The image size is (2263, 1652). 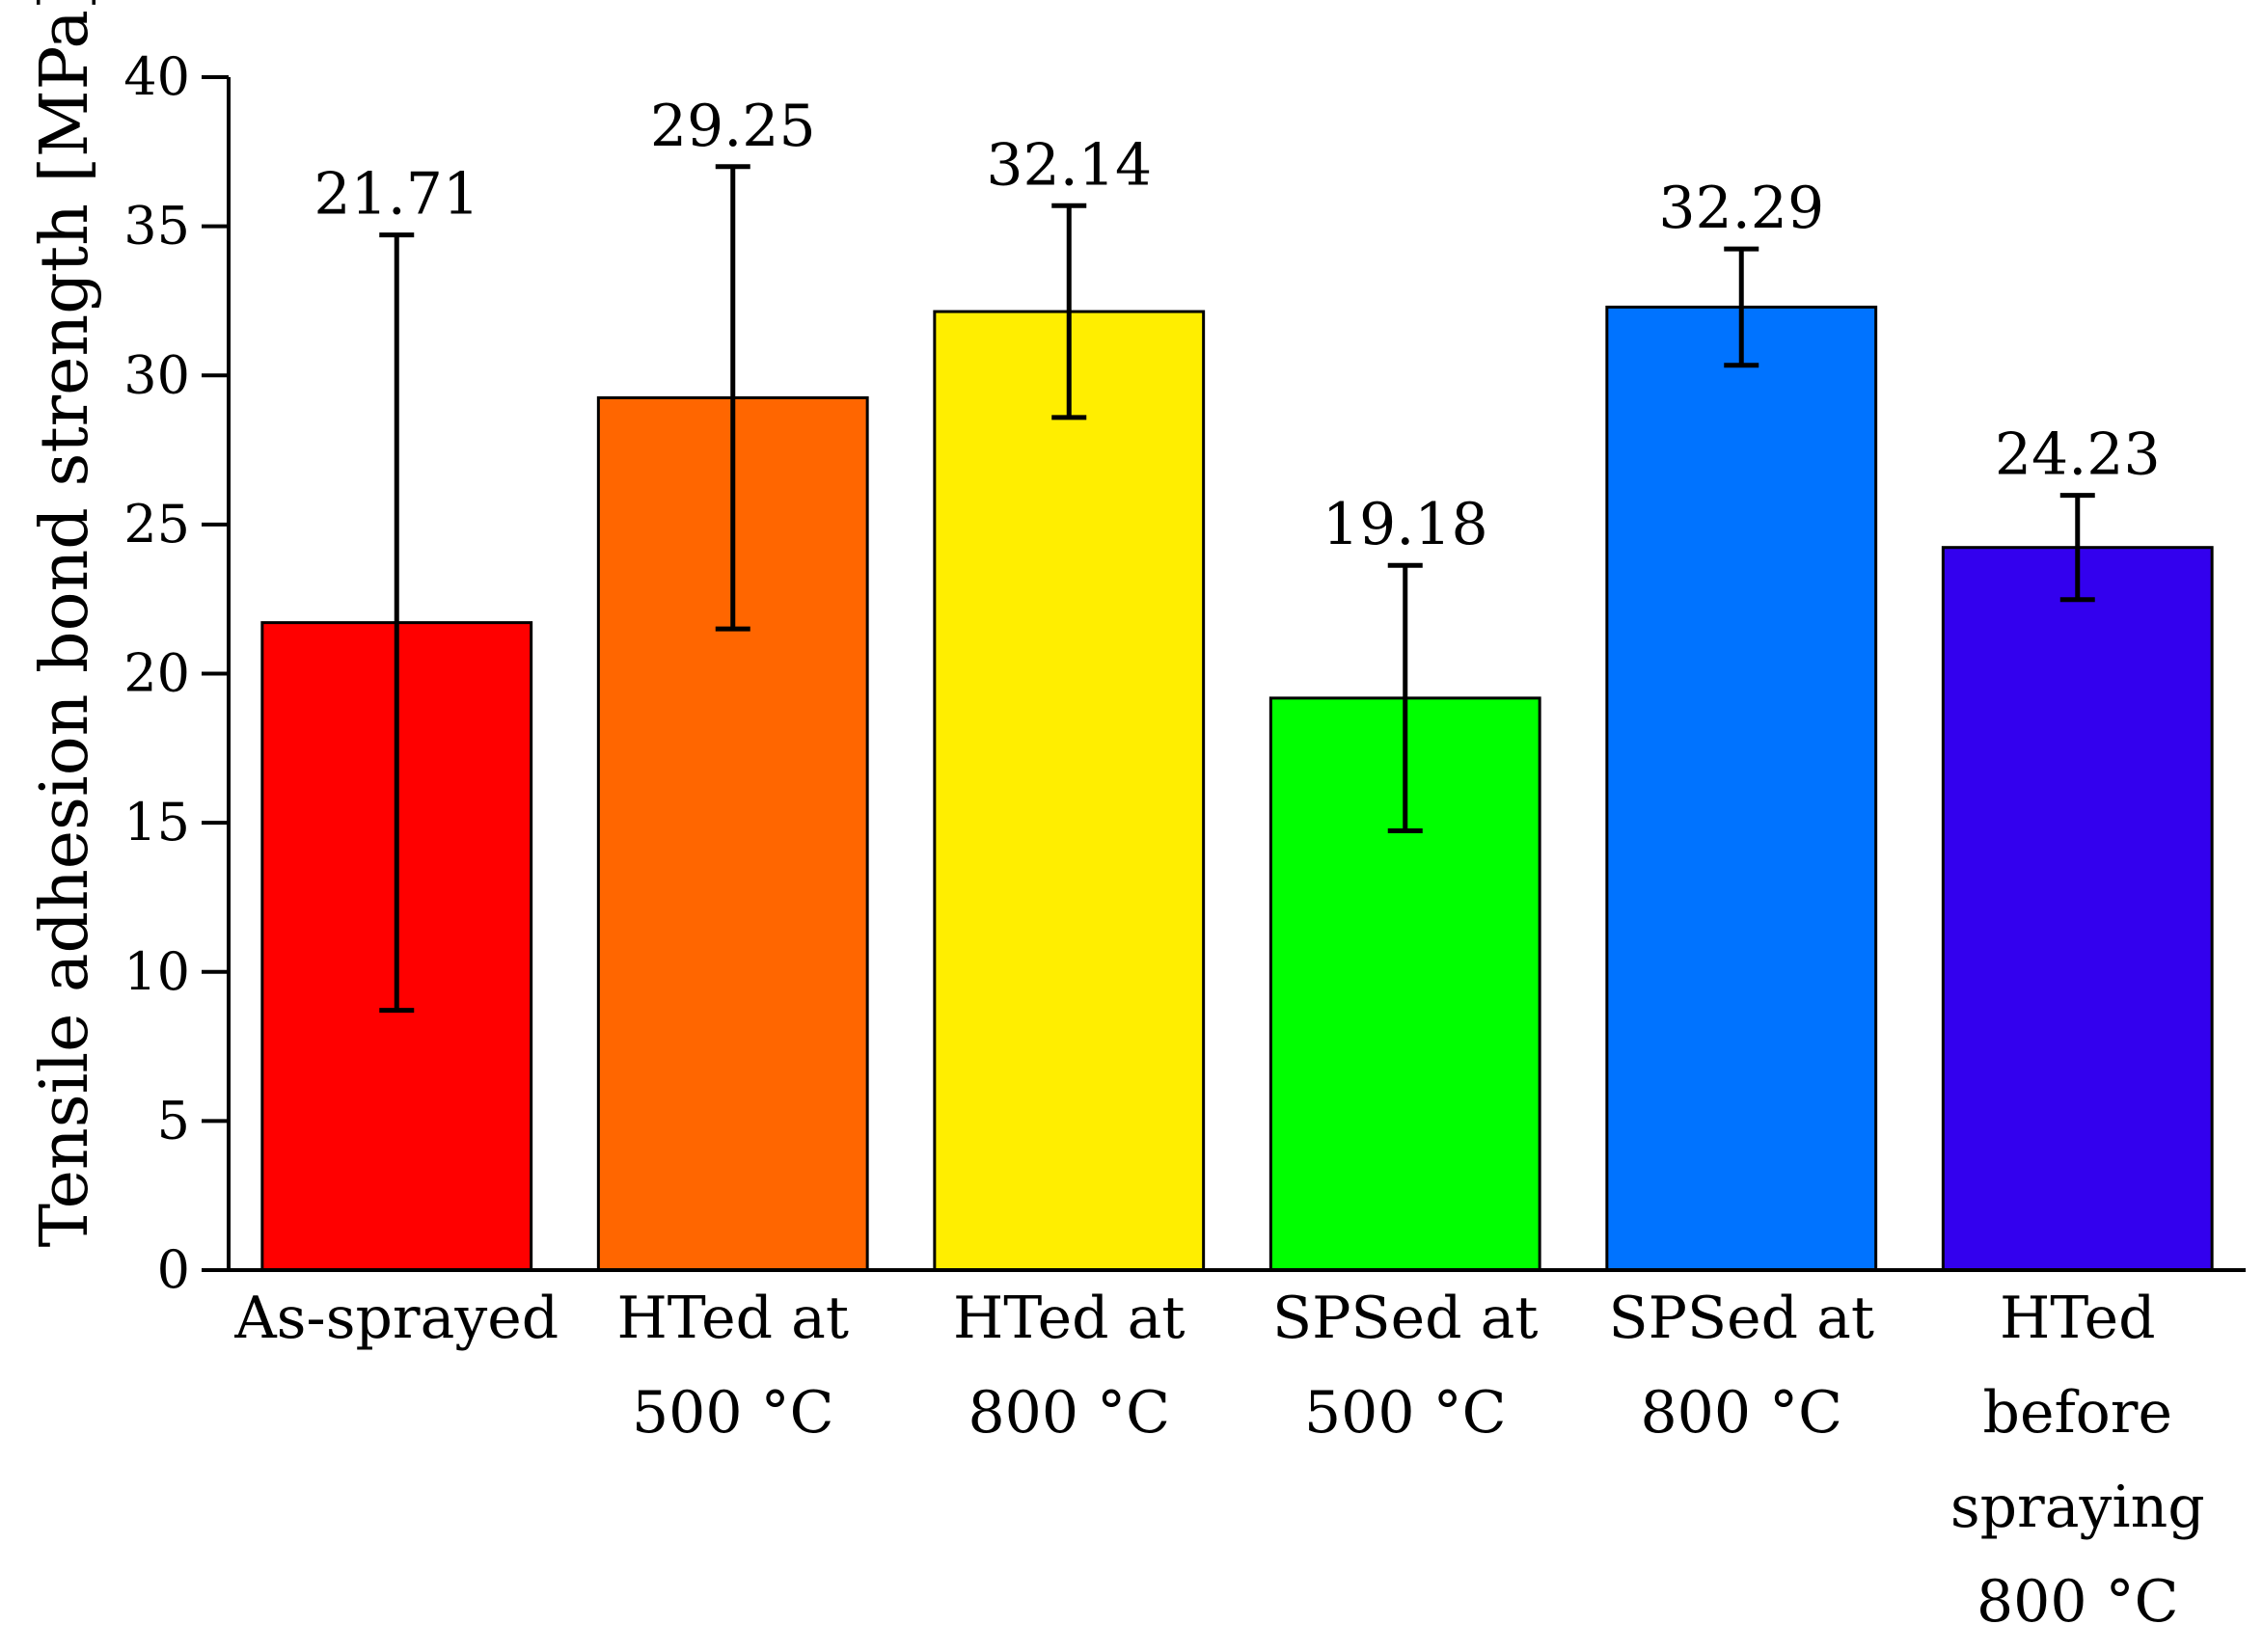 I want to click on y-tick-label: 10, so click(x=157, y=971).